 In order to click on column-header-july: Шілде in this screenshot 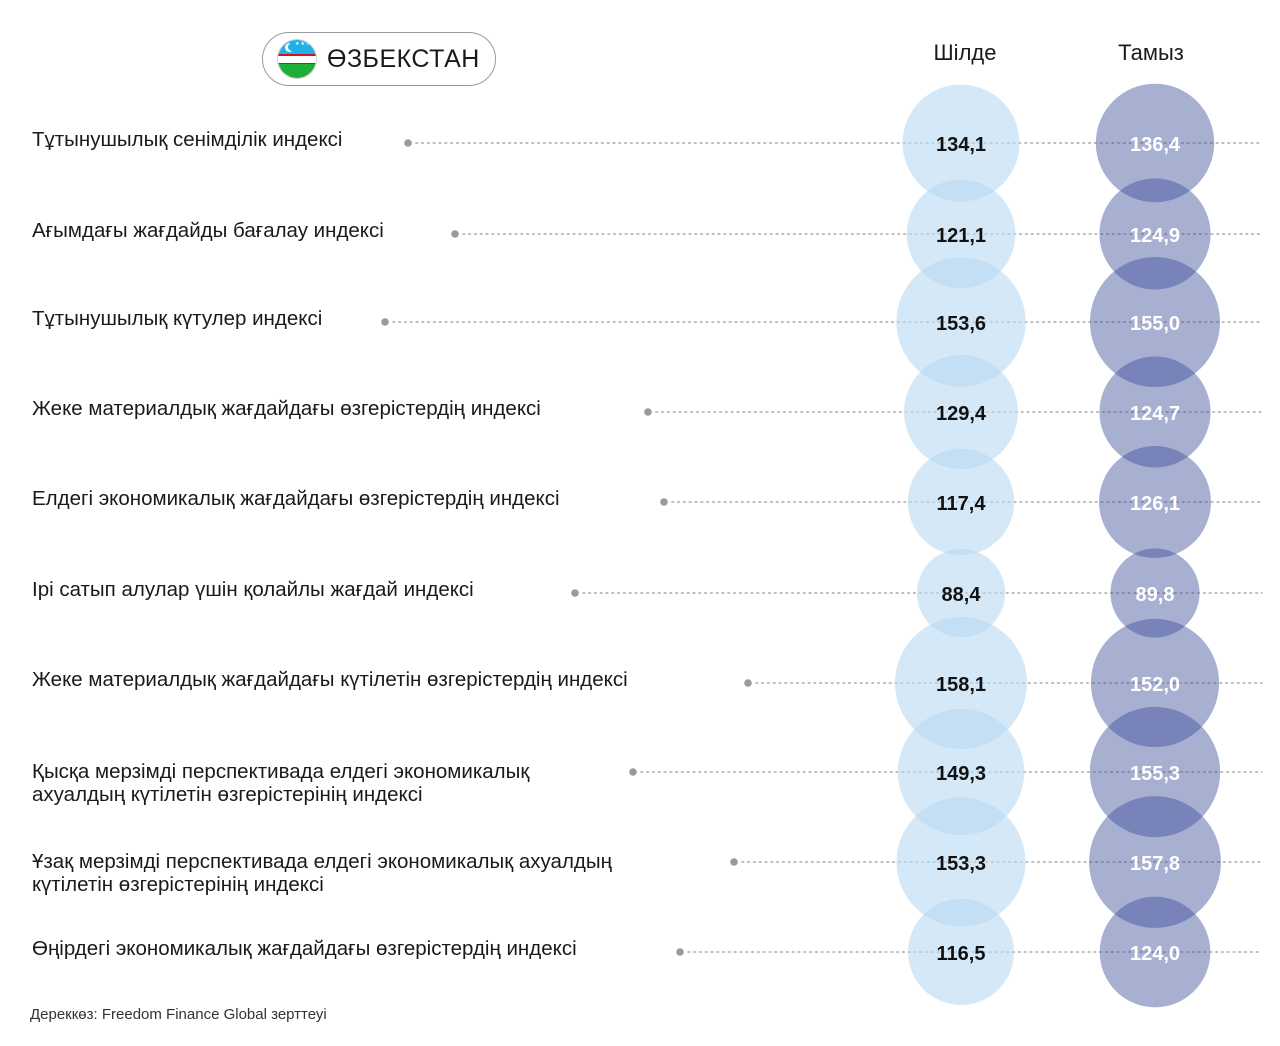, I will do `click(965, 52)`.